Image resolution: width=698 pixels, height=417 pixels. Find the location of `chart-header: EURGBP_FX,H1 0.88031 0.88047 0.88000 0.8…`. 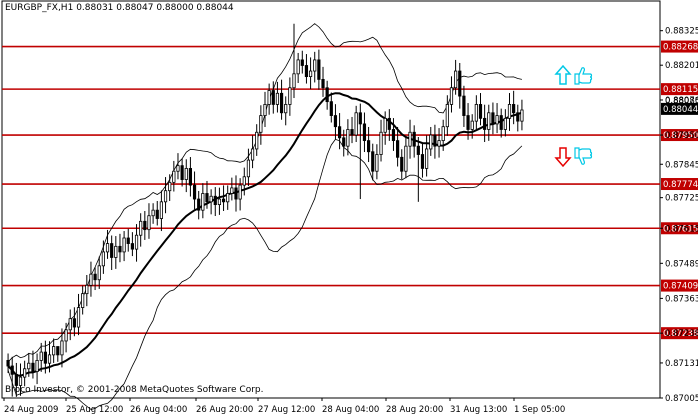

chart-header: EURGBP_FX,H1 0.88031 0.88047 0.88000 0.8… is located at coordinates (119, 8).